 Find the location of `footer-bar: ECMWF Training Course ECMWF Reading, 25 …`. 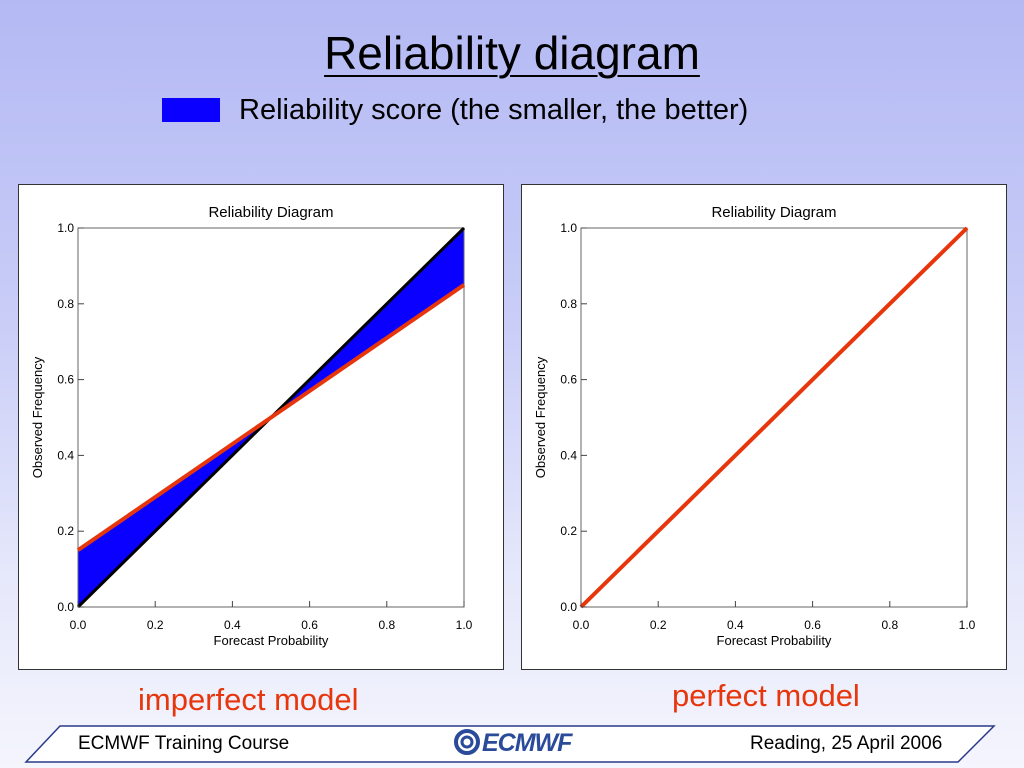

footer-bar: ECMWF Training Course ECMWF Reading, 25 … is located at coordinates (512, 745).